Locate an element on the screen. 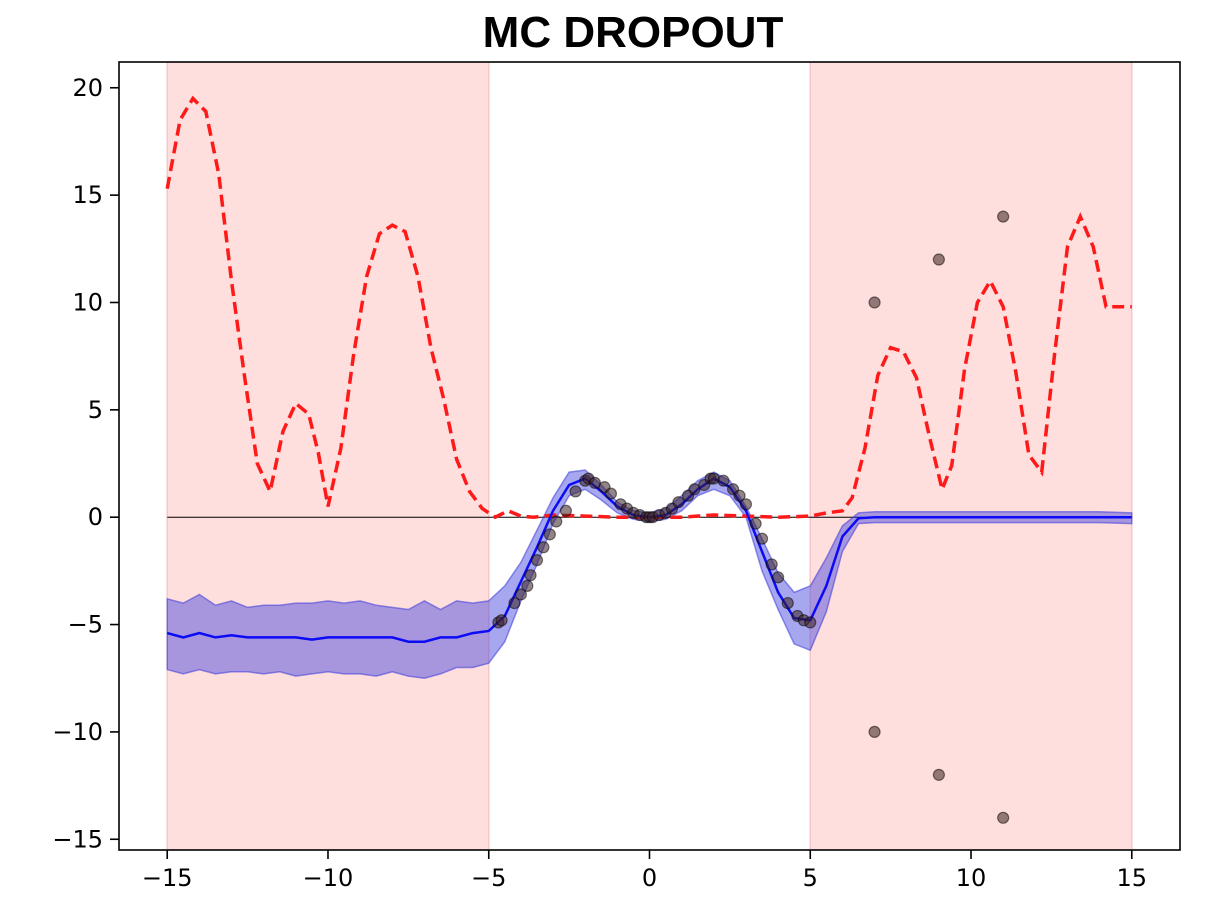 Image resolution: width=1206 pixels, height=905 pixels. x-tick-label: −15 is located at coordinates (167, 878).